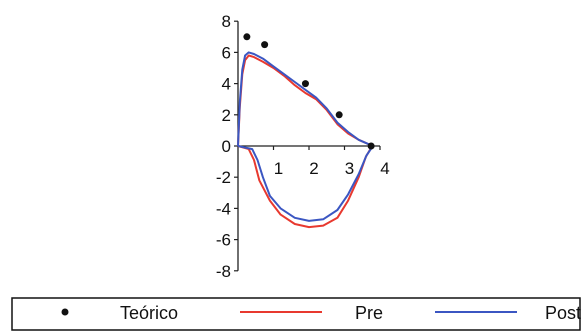  What do you see at coordinates (313, 168) in the screenshot?
I see `x-tick-label: 2` at bounding box center [313, 168].